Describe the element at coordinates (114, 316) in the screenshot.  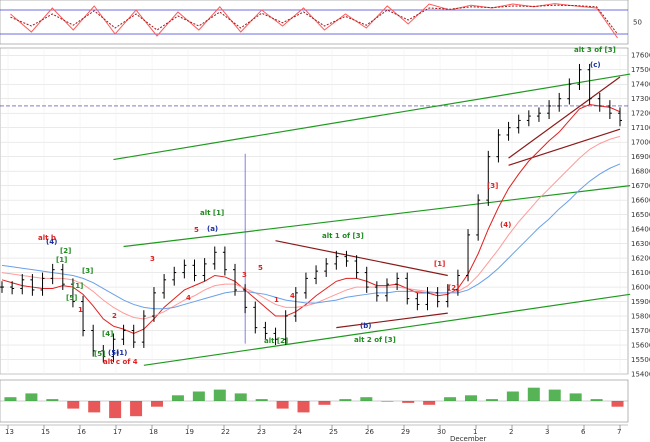
I see `wave-label-9: 2` at that location.